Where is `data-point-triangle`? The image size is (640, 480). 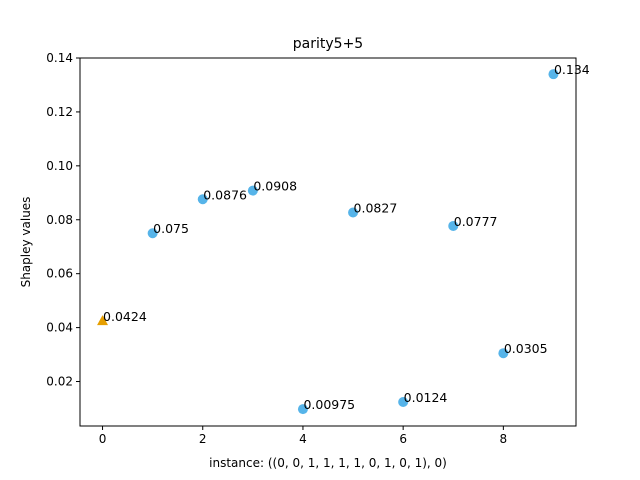 data-point-triangle is located at coordinates (103, 320).